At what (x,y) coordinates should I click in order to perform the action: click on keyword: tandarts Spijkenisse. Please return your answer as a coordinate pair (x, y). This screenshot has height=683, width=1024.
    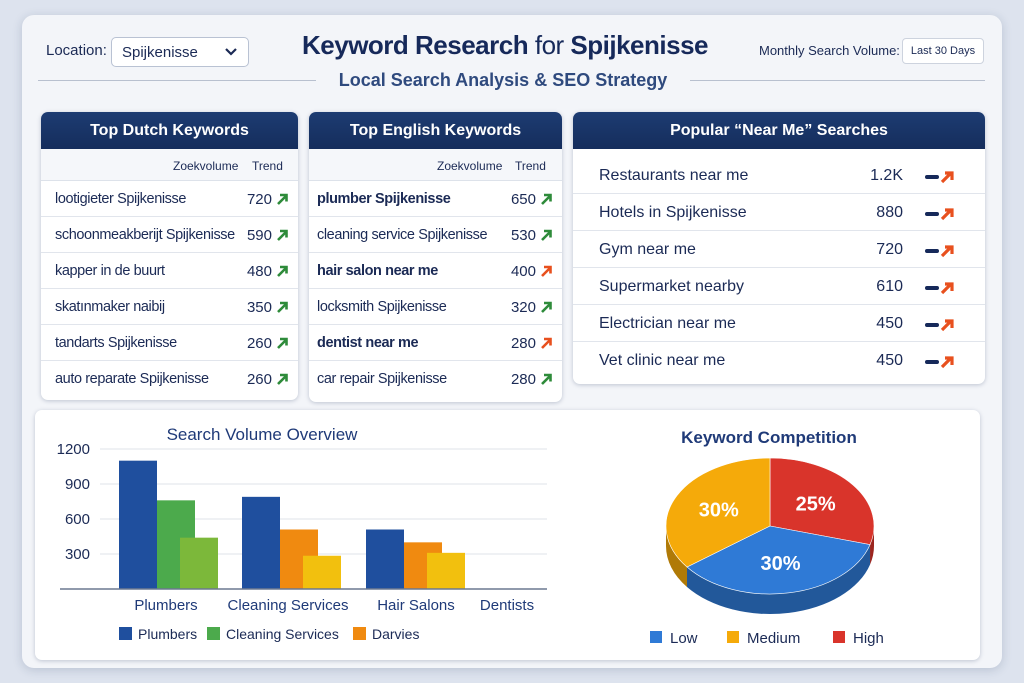
    Looking at the image, I should click on (116, 343).